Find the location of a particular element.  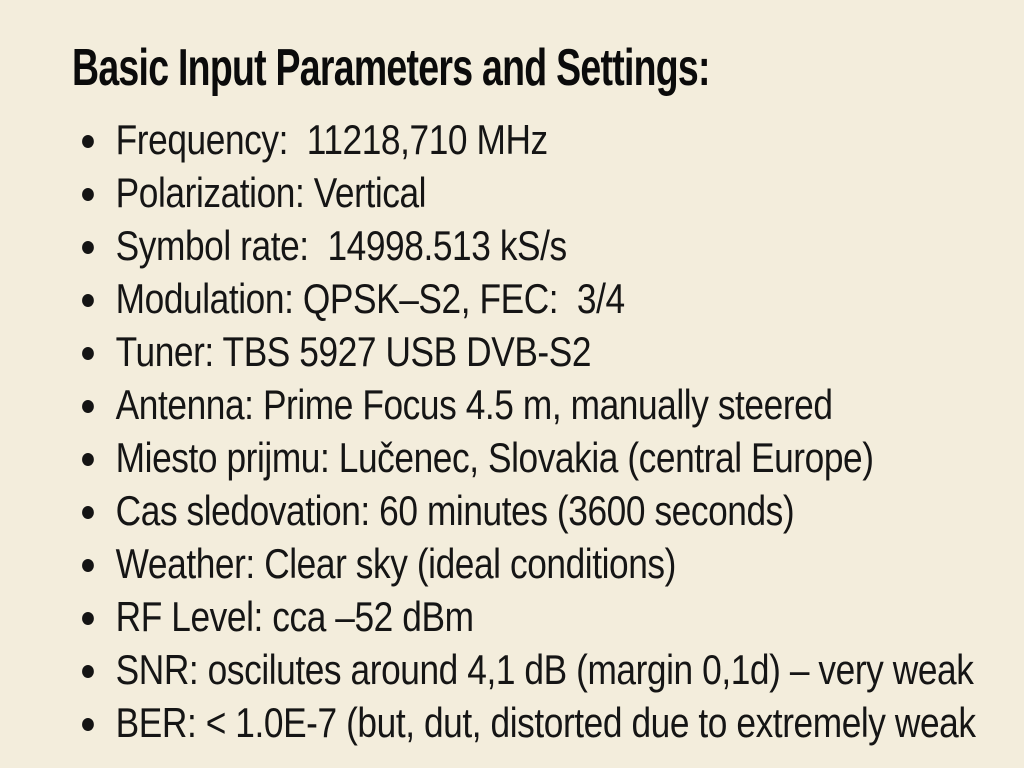

list-item: Weather: Clear sky (ideal conditions) is located at coordinates (472, 564).